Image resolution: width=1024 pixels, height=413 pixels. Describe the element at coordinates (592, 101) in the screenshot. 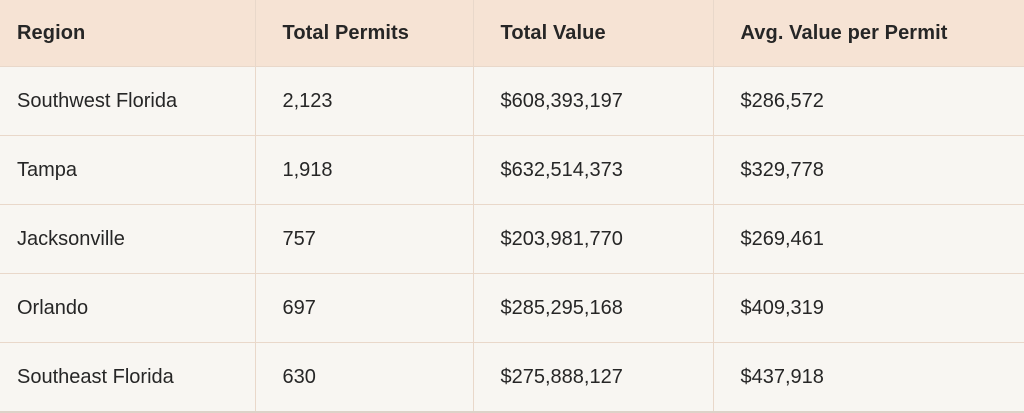

I see `cell-total-value: $608,393,197` at that location.